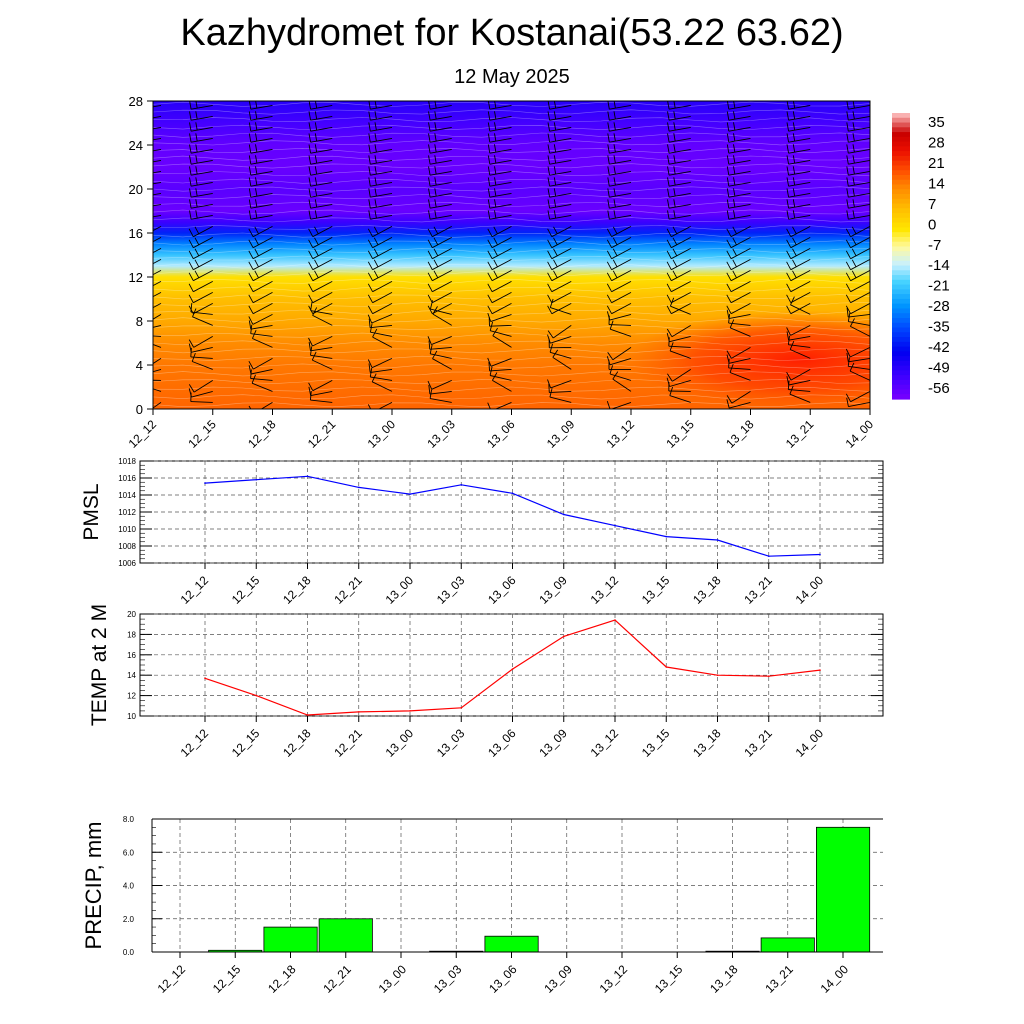 The width and height of the screenshot is (1024, 1024). I want to click on y-tick-label: 16, so click(136, 233).